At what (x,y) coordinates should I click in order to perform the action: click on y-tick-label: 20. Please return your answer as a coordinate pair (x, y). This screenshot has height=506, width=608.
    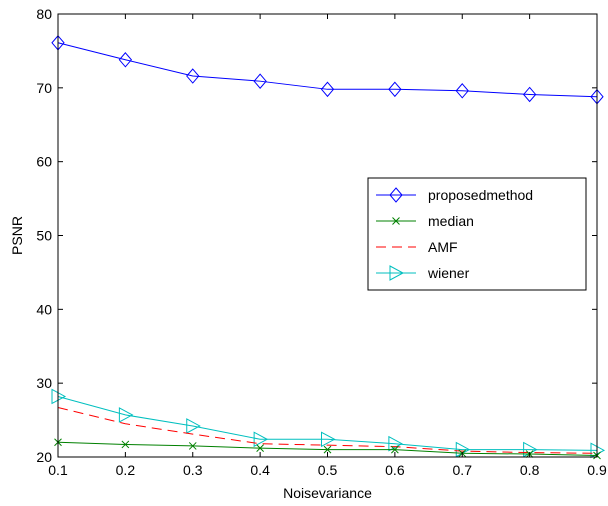
    Looking at the image, I should click on (44, 457).